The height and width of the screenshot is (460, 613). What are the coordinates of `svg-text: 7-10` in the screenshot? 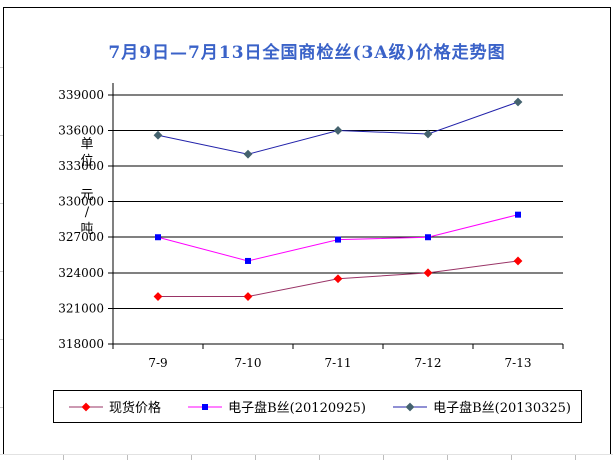 It's located at (248, 363).